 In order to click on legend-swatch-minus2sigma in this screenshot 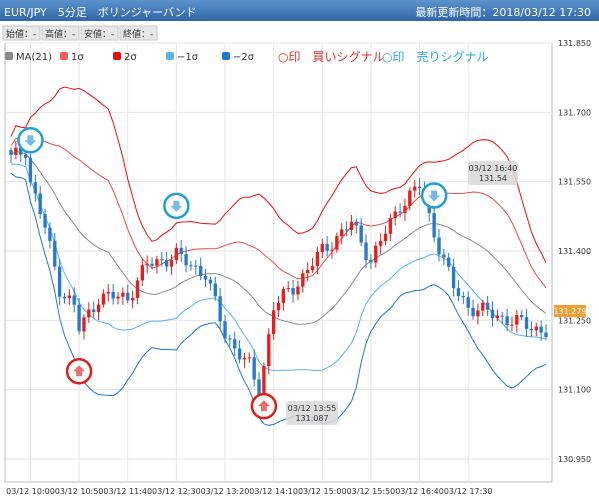, I will do `click(226, 56)`.